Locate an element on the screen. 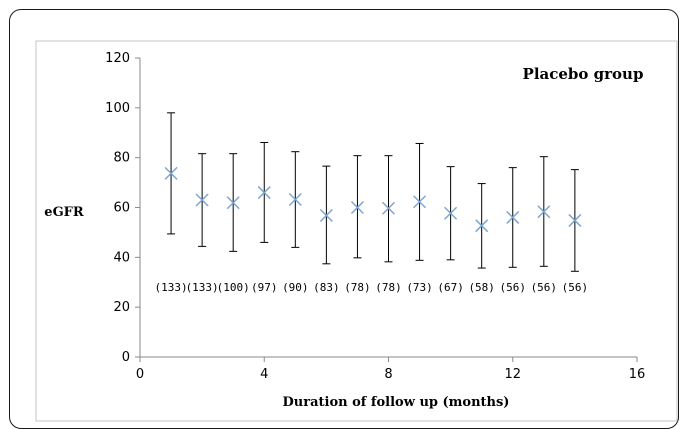 This screenshot has width=683, height=429. x-axis-label: Duration of follow up (months) is located at coordinates (396, 402).